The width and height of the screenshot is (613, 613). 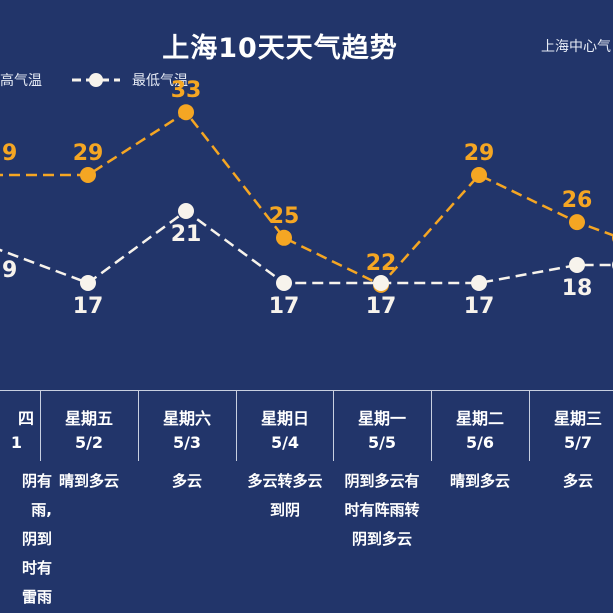 What do you see at coordinates (36, 539) in the screenshot?
I see `weather-description: 阴有 雨, 阴到 时有 雷雨` at bounding box center [36, 539].